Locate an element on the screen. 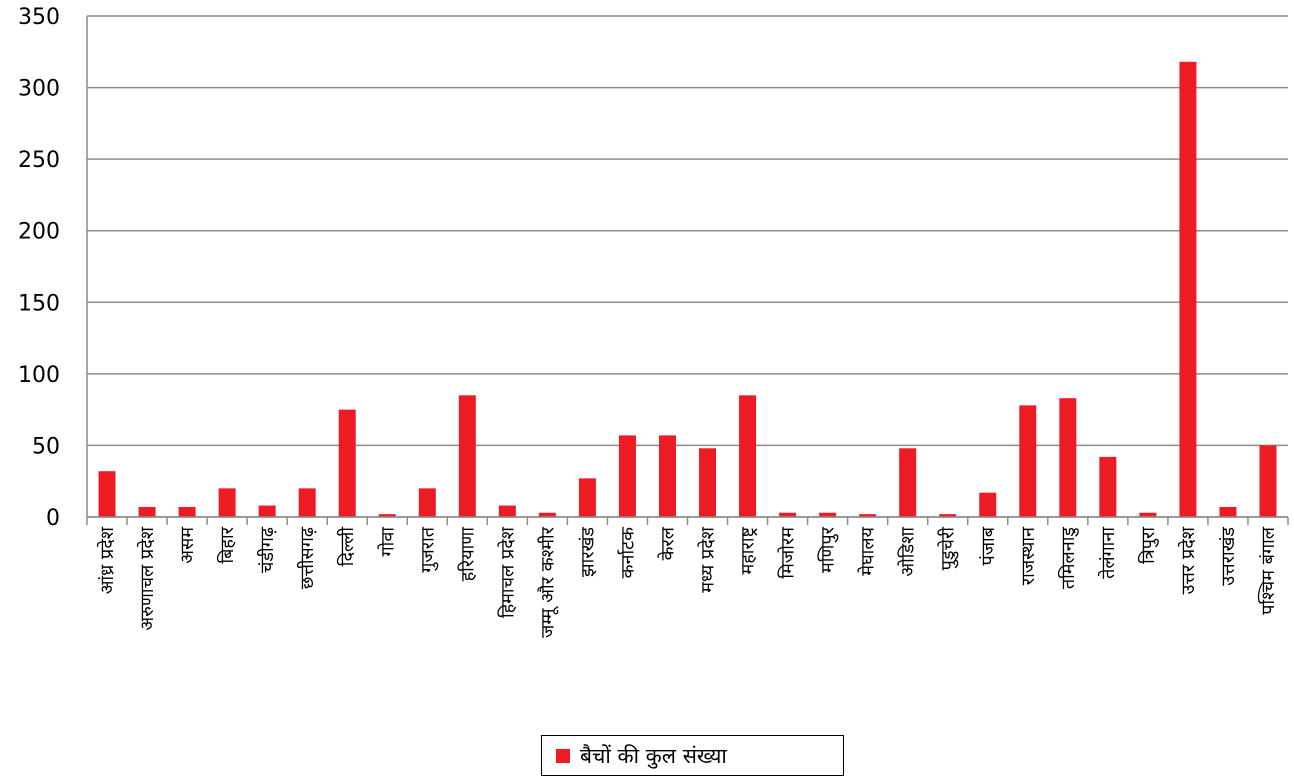 The image size is (1294, 783). y-tick-label: 150 is located at coordinates (39, 303).